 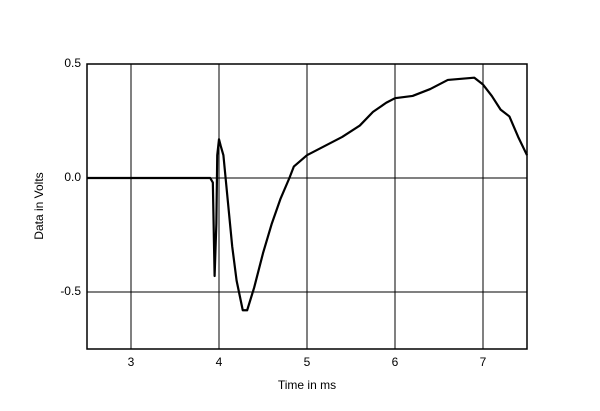 What do you see at coordinates (131, 362) in the screenshot?
I see `x-tick-label: 3` at bounding box center [131, 362].